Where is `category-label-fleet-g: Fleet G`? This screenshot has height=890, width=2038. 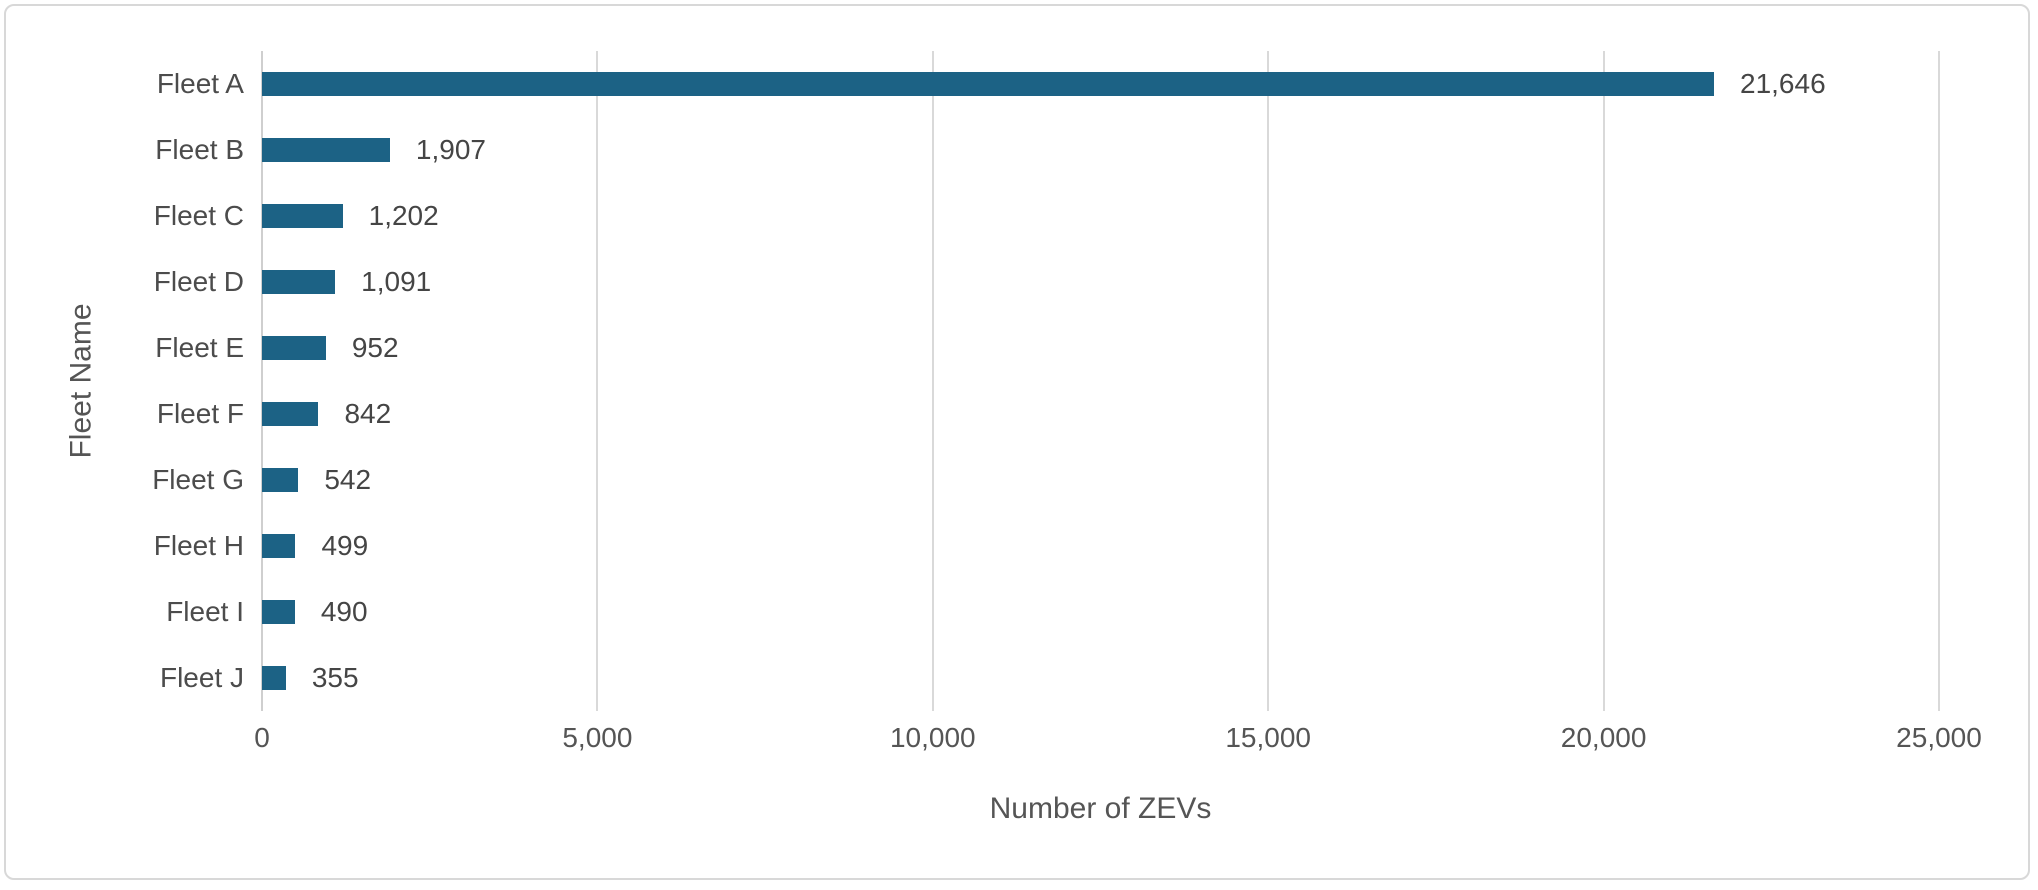 category-label-fleet-g: Fleet G is located at coordinates (198, 479).